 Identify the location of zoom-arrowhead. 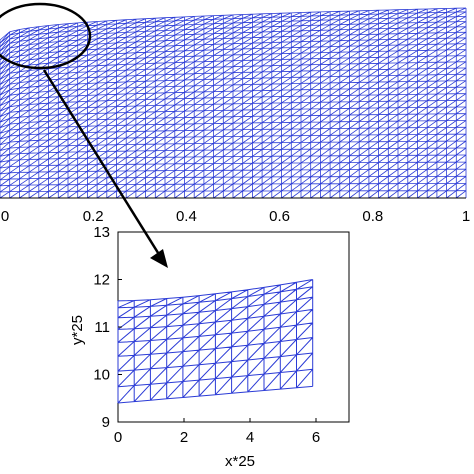
(159, 258).